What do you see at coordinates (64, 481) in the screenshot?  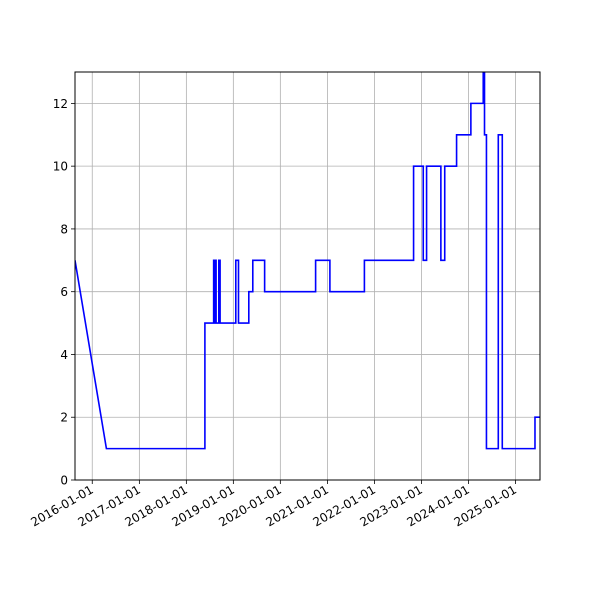 I see `y-tick-label: 0` at bounding box center [64, 481].